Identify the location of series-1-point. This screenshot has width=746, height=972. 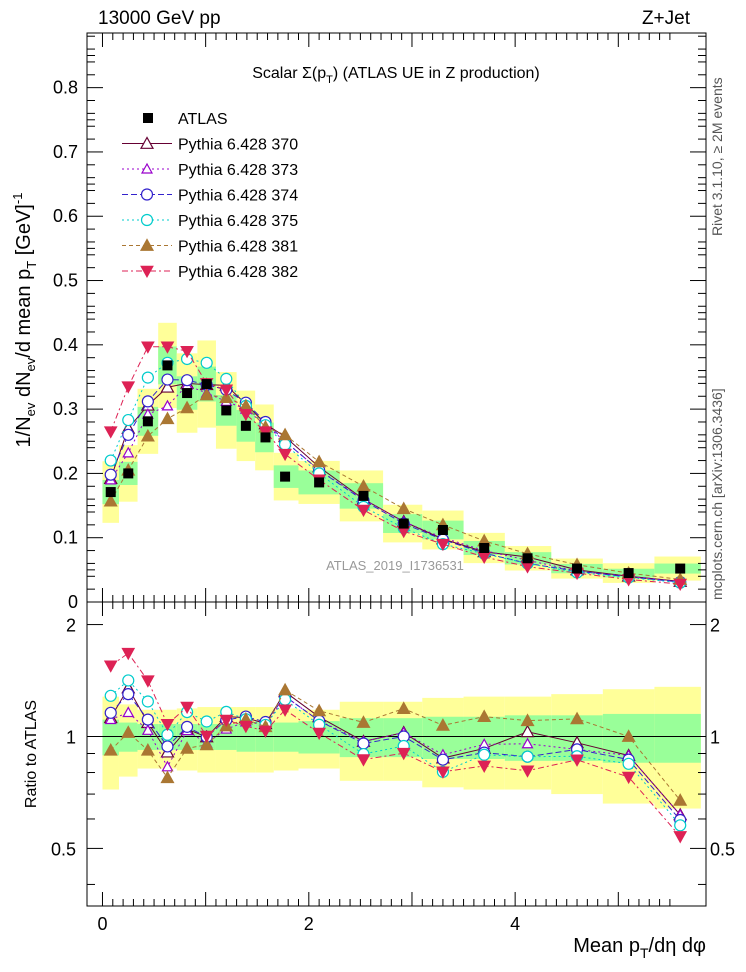
(128, 452).